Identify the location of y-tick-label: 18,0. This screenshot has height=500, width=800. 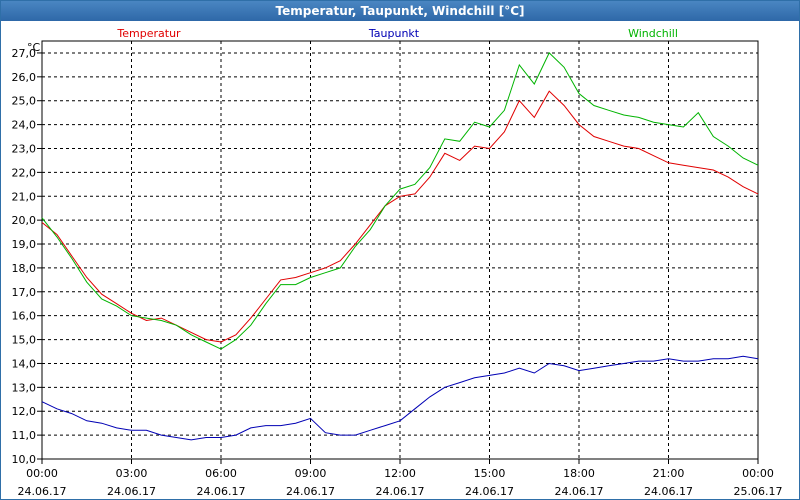
(24, 268).